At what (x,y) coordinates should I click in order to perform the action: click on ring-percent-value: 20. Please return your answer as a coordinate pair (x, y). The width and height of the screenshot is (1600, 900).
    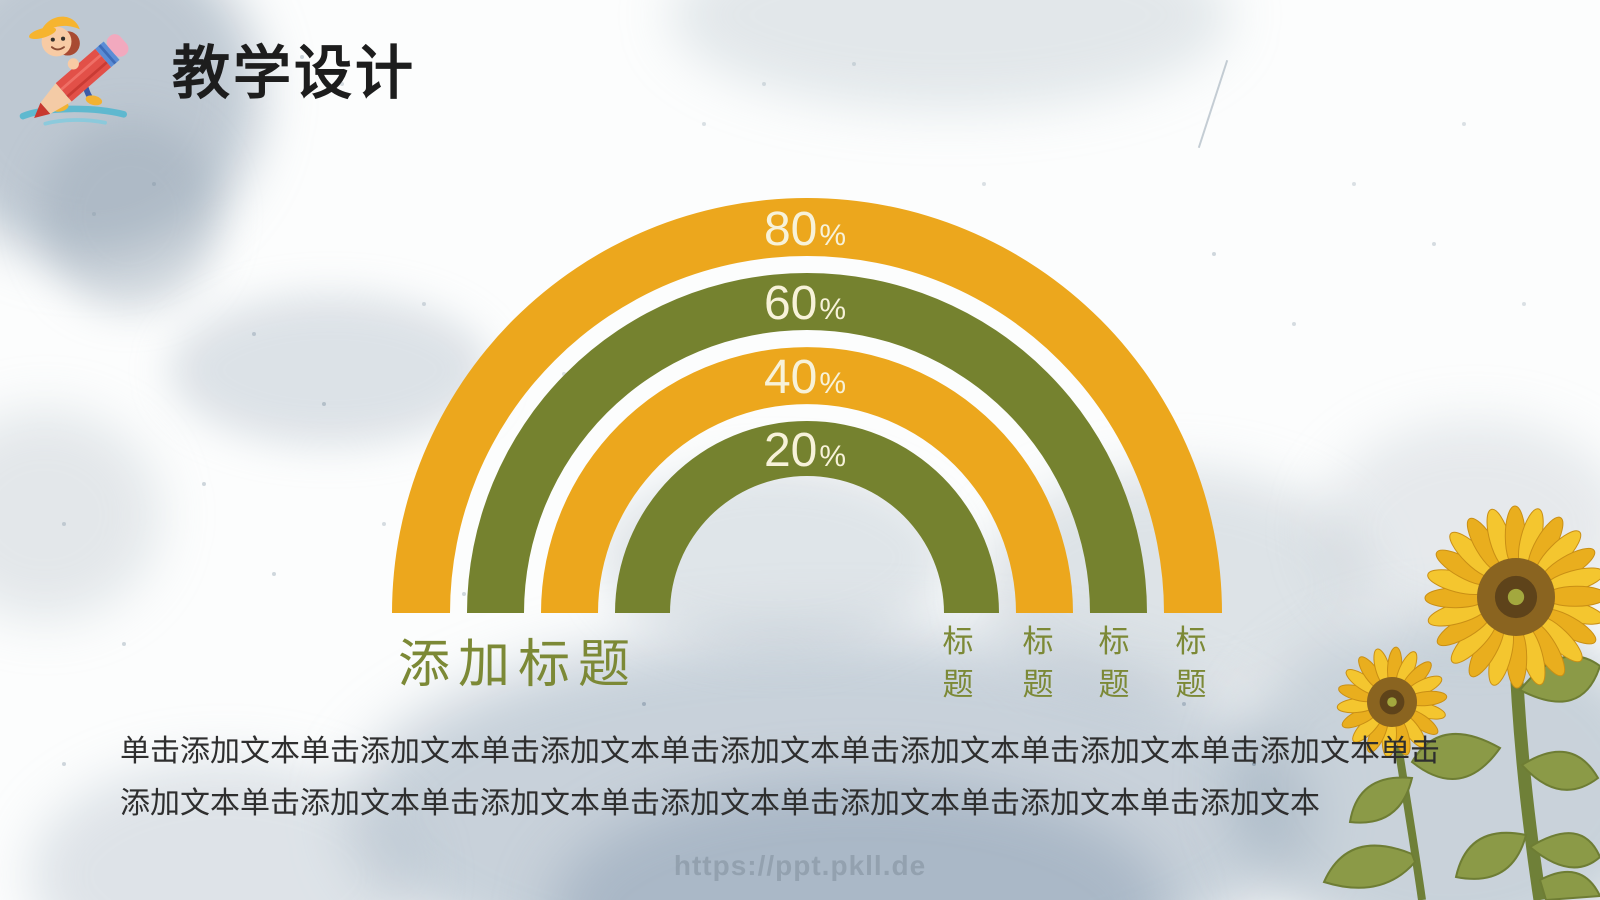
    Looking at the image, I should click on (790, 451).